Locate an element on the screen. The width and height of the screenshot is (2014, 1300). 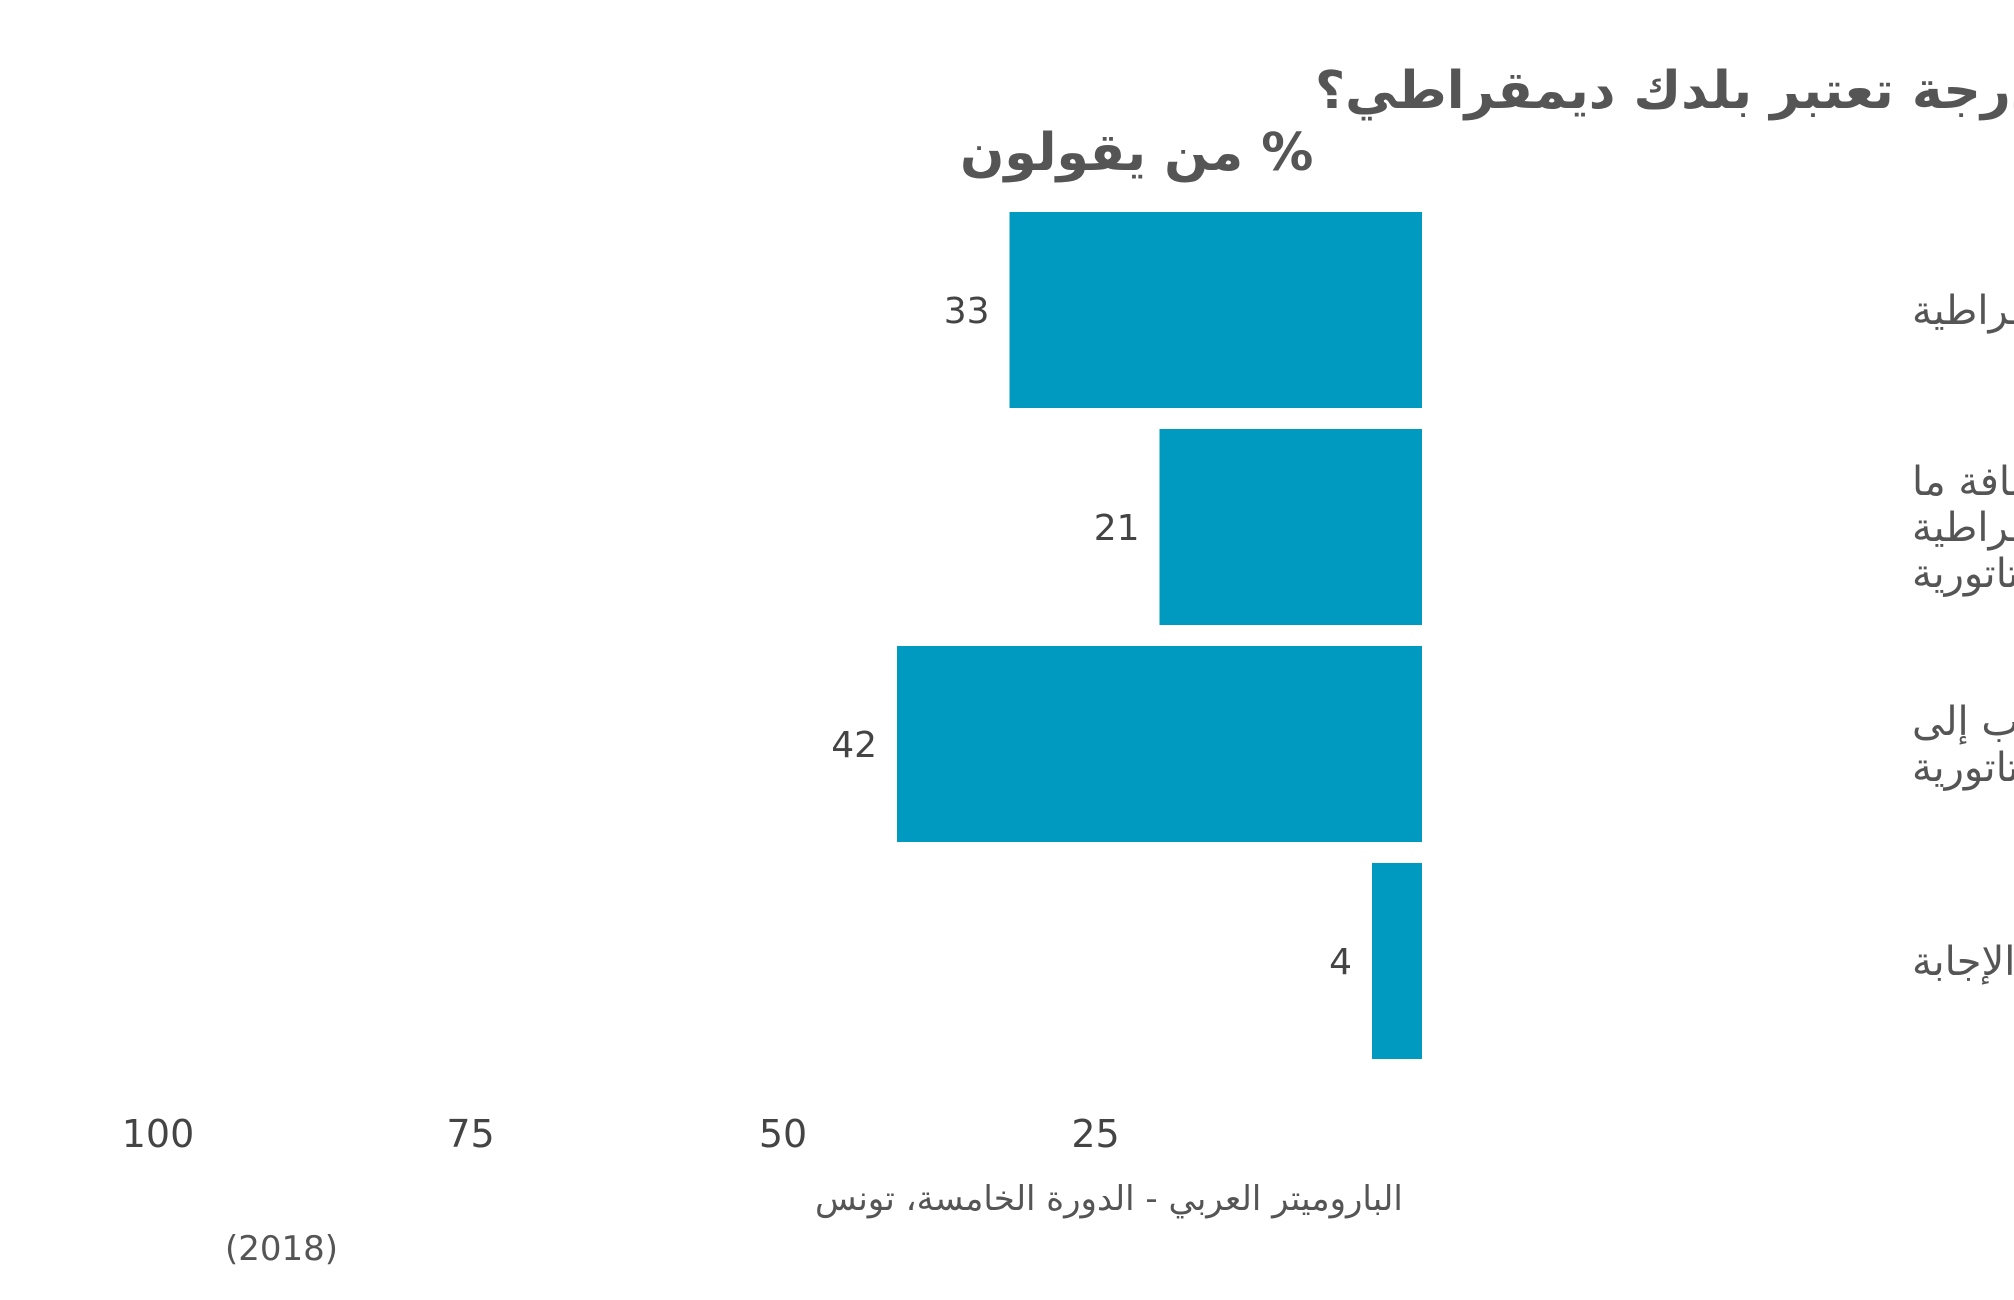
chart-subtitle: % من يقولون is located at coordinates (1136, 153).